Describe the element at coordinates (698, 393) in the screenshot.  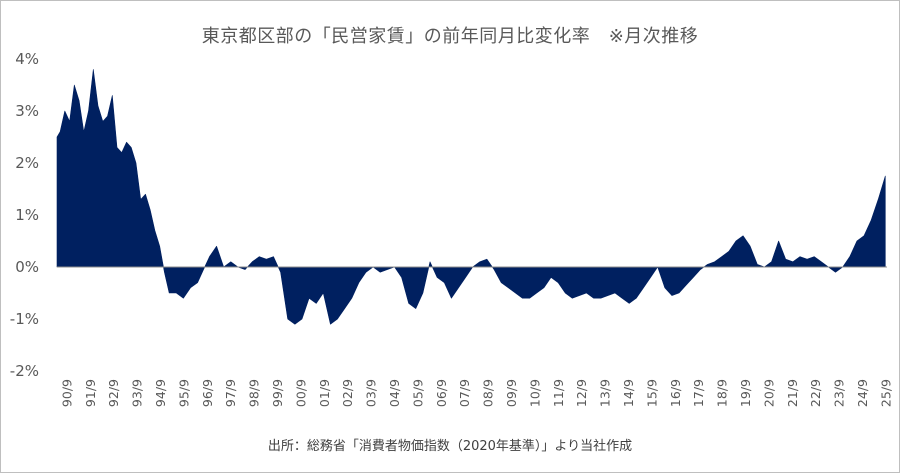
I see `x-tick-label: 17/9` at that location.